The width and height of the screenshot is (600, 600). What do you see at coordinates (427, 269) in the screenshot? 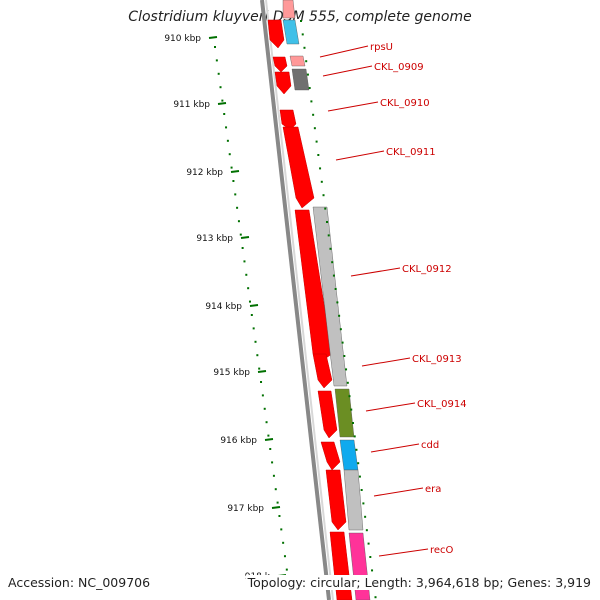
I see `gene-label: CKL_0912` at bounding box center [427, 269].